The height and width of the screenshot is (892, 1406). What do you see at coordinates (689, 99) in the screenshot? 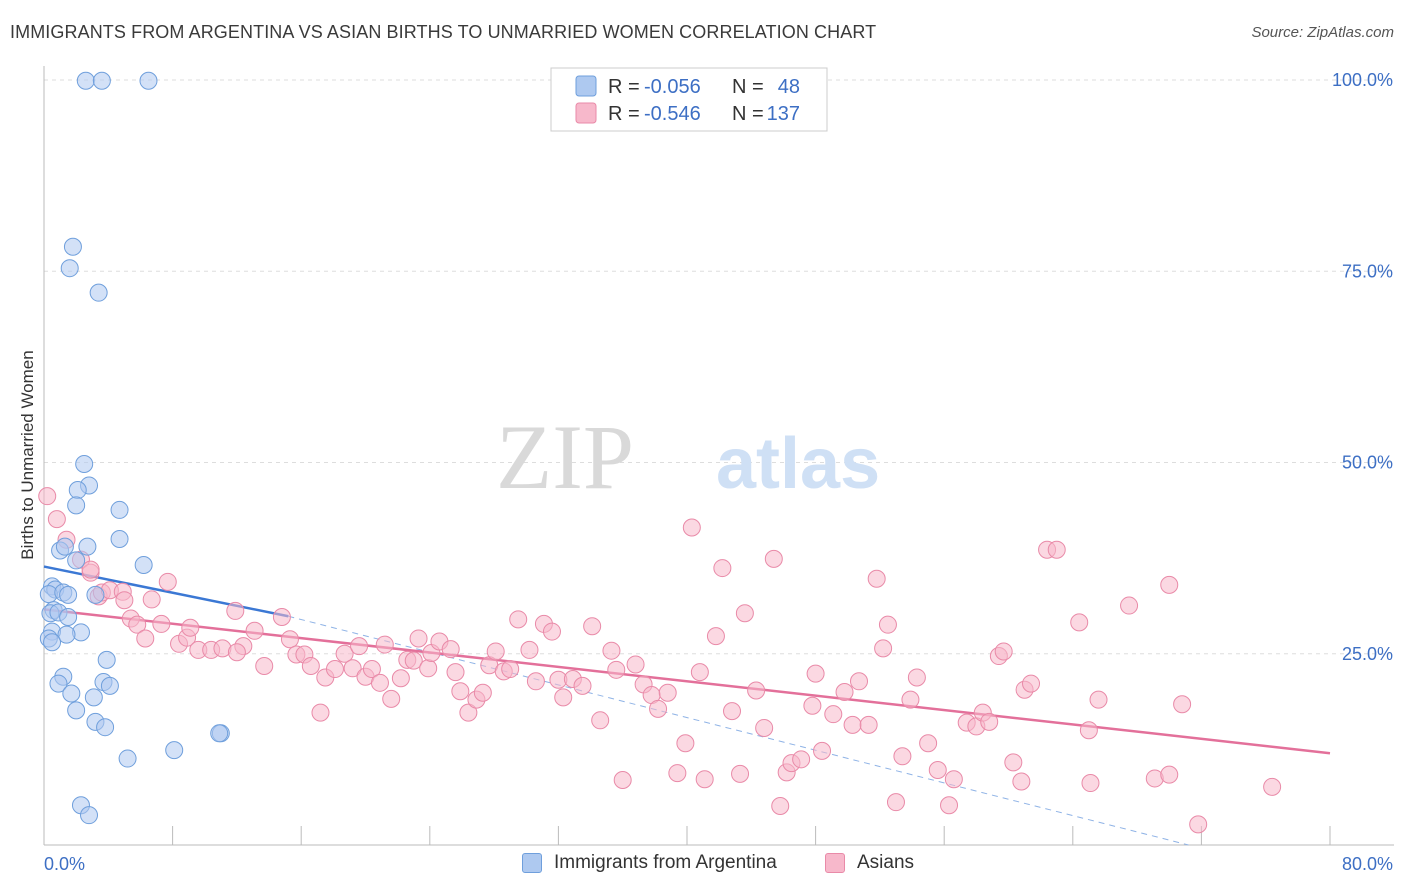
I see `legend: R = -0.056 N = 48 R = -0.546 N = 137` at bounding box center [689, 99].